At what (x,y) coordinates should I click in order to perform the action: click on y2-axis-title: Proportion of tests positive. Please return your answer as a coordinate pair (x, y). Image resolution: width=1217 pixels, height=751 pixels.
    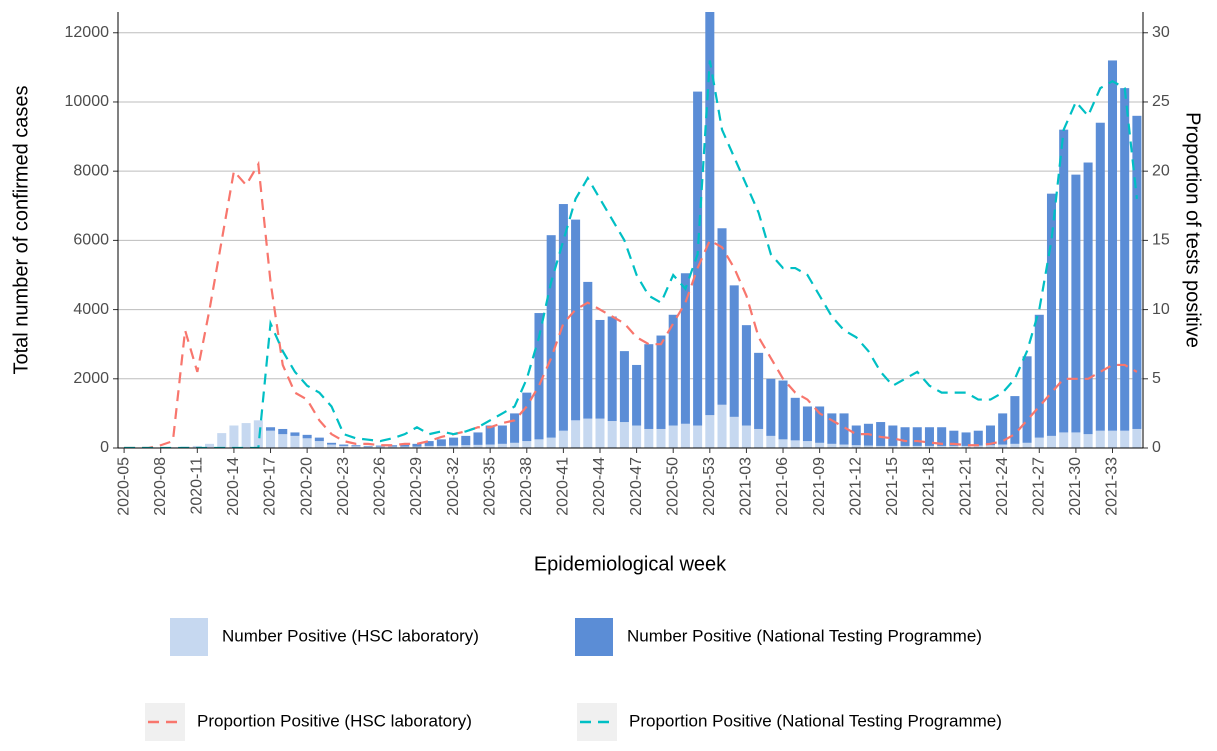
    Looking at the image, I should click on (1193, 230).